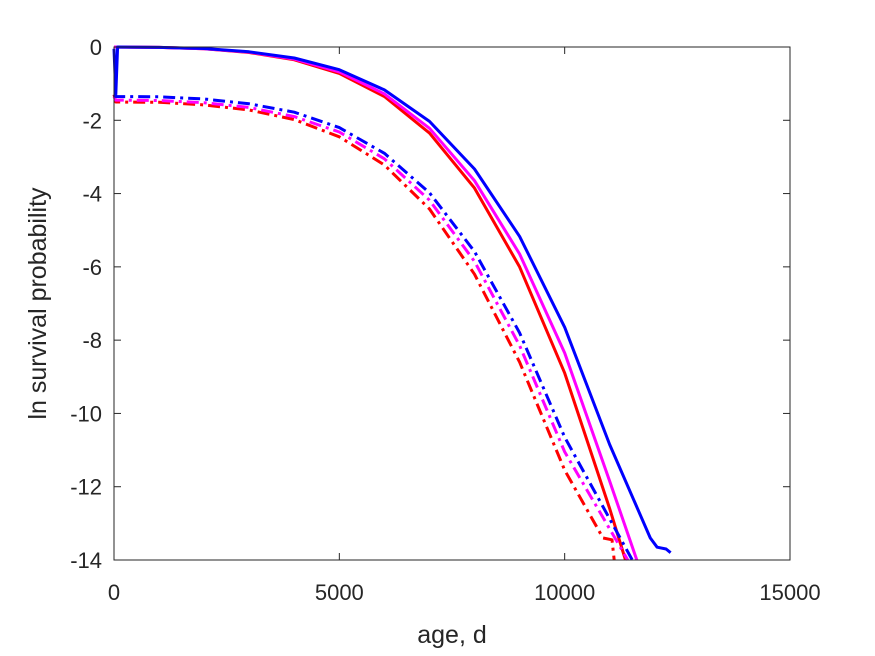 Image resolution: width=875 pixels, height=656 pixels. What do you see at coordinates (38, 303) in the screenshot?
I see `y-axis-label: ln survival probability` at bounding box center [38, 303].